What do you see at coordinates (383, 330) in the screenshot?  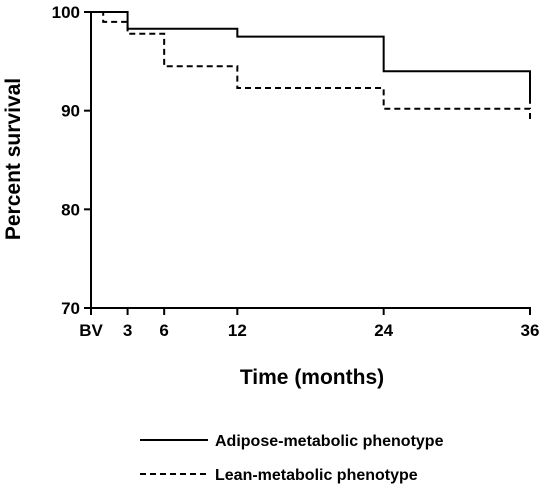 I see `x-tick-label: 24` at bounding box center [383, 330].